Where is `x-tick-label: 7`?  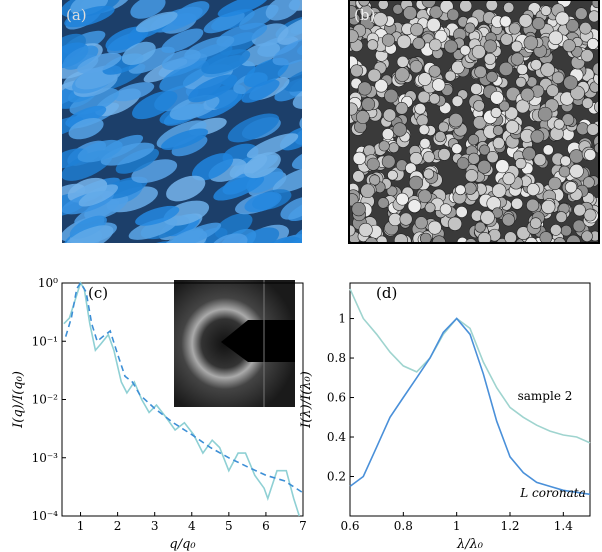
x-tick-label: 7 is located at coordinates (303, 526).